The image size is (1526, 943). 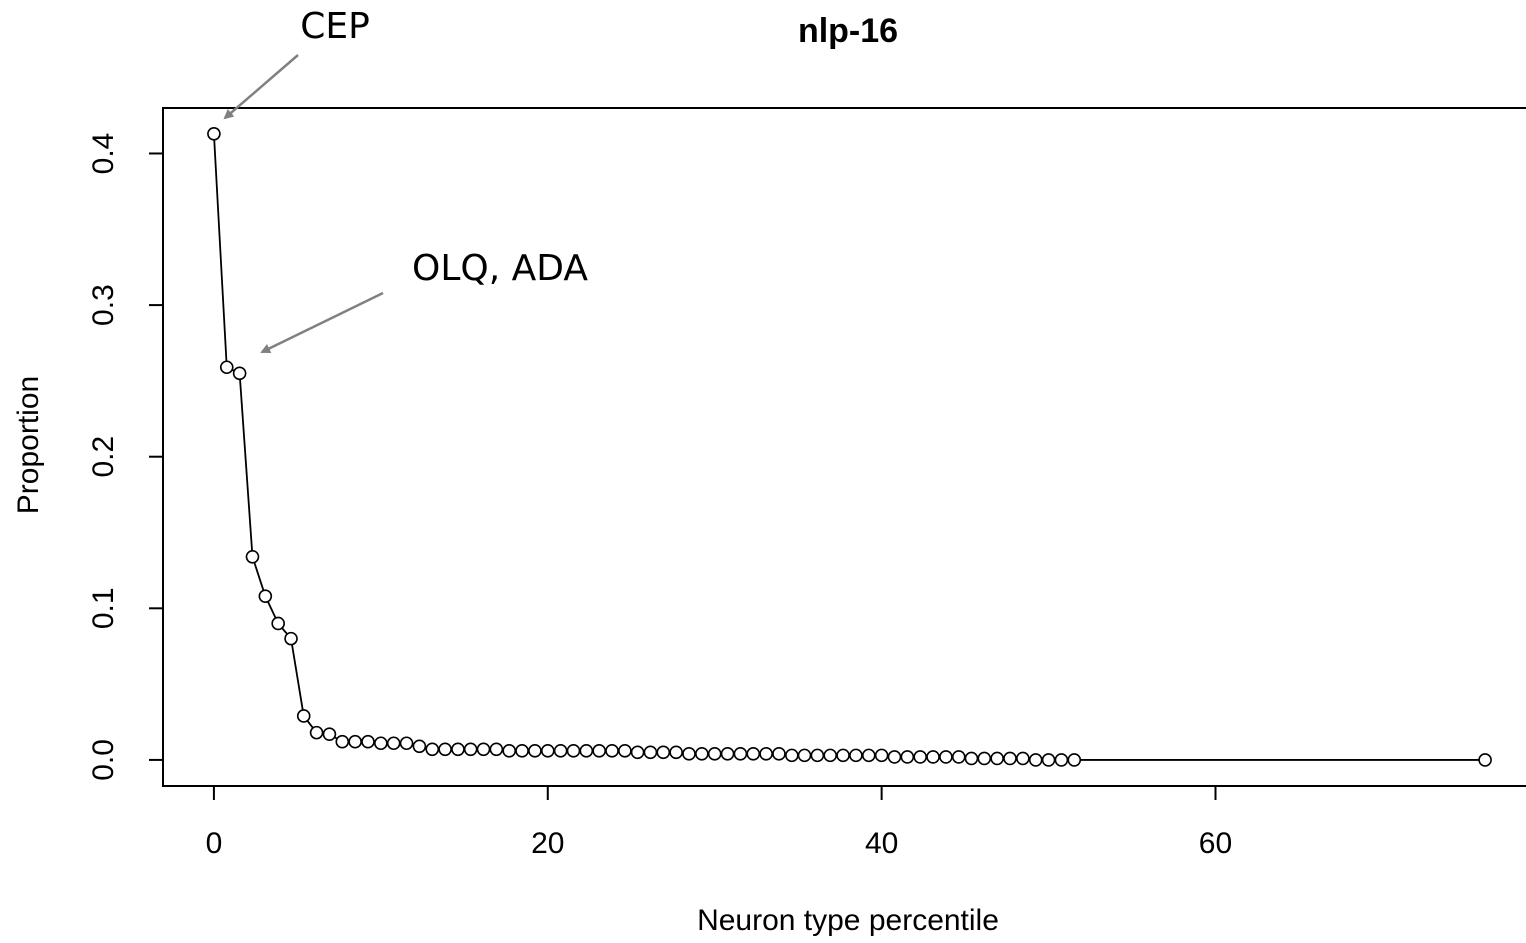 What do you see at coordinates (214, 843) in the screenshot?
I see `x-tick-label: 0` at bounding box center [214, 843].